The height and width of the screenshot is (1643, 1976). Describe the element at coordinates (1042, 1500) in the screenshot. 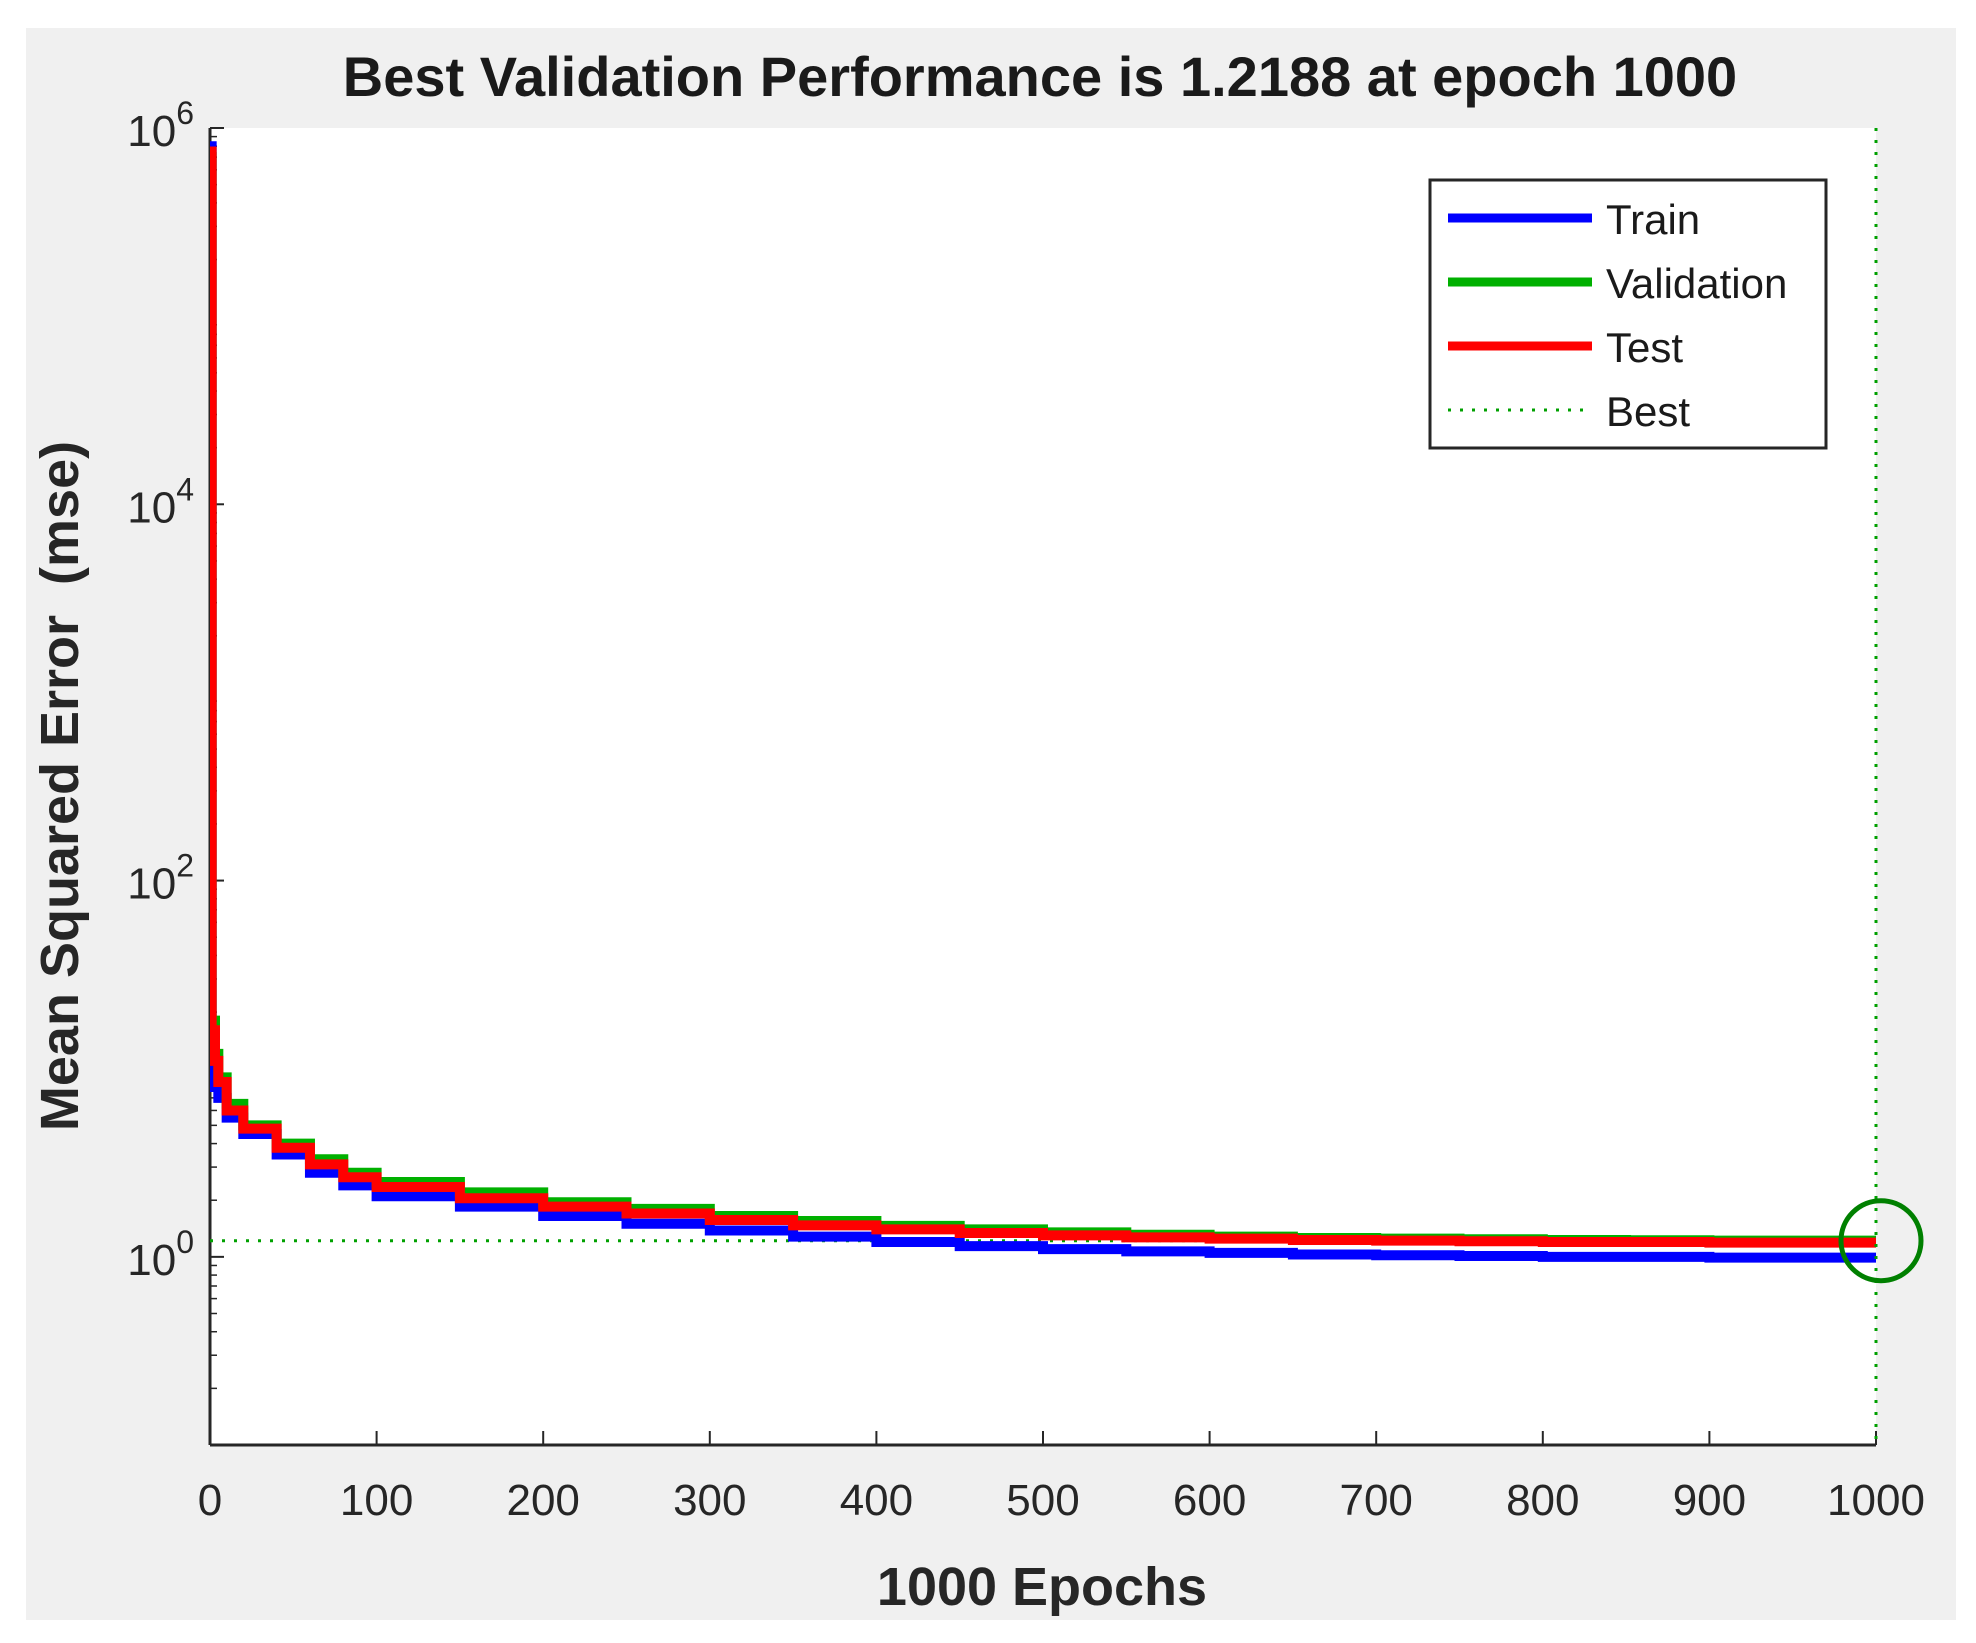

I see `x-tick-label: 500` at that location.